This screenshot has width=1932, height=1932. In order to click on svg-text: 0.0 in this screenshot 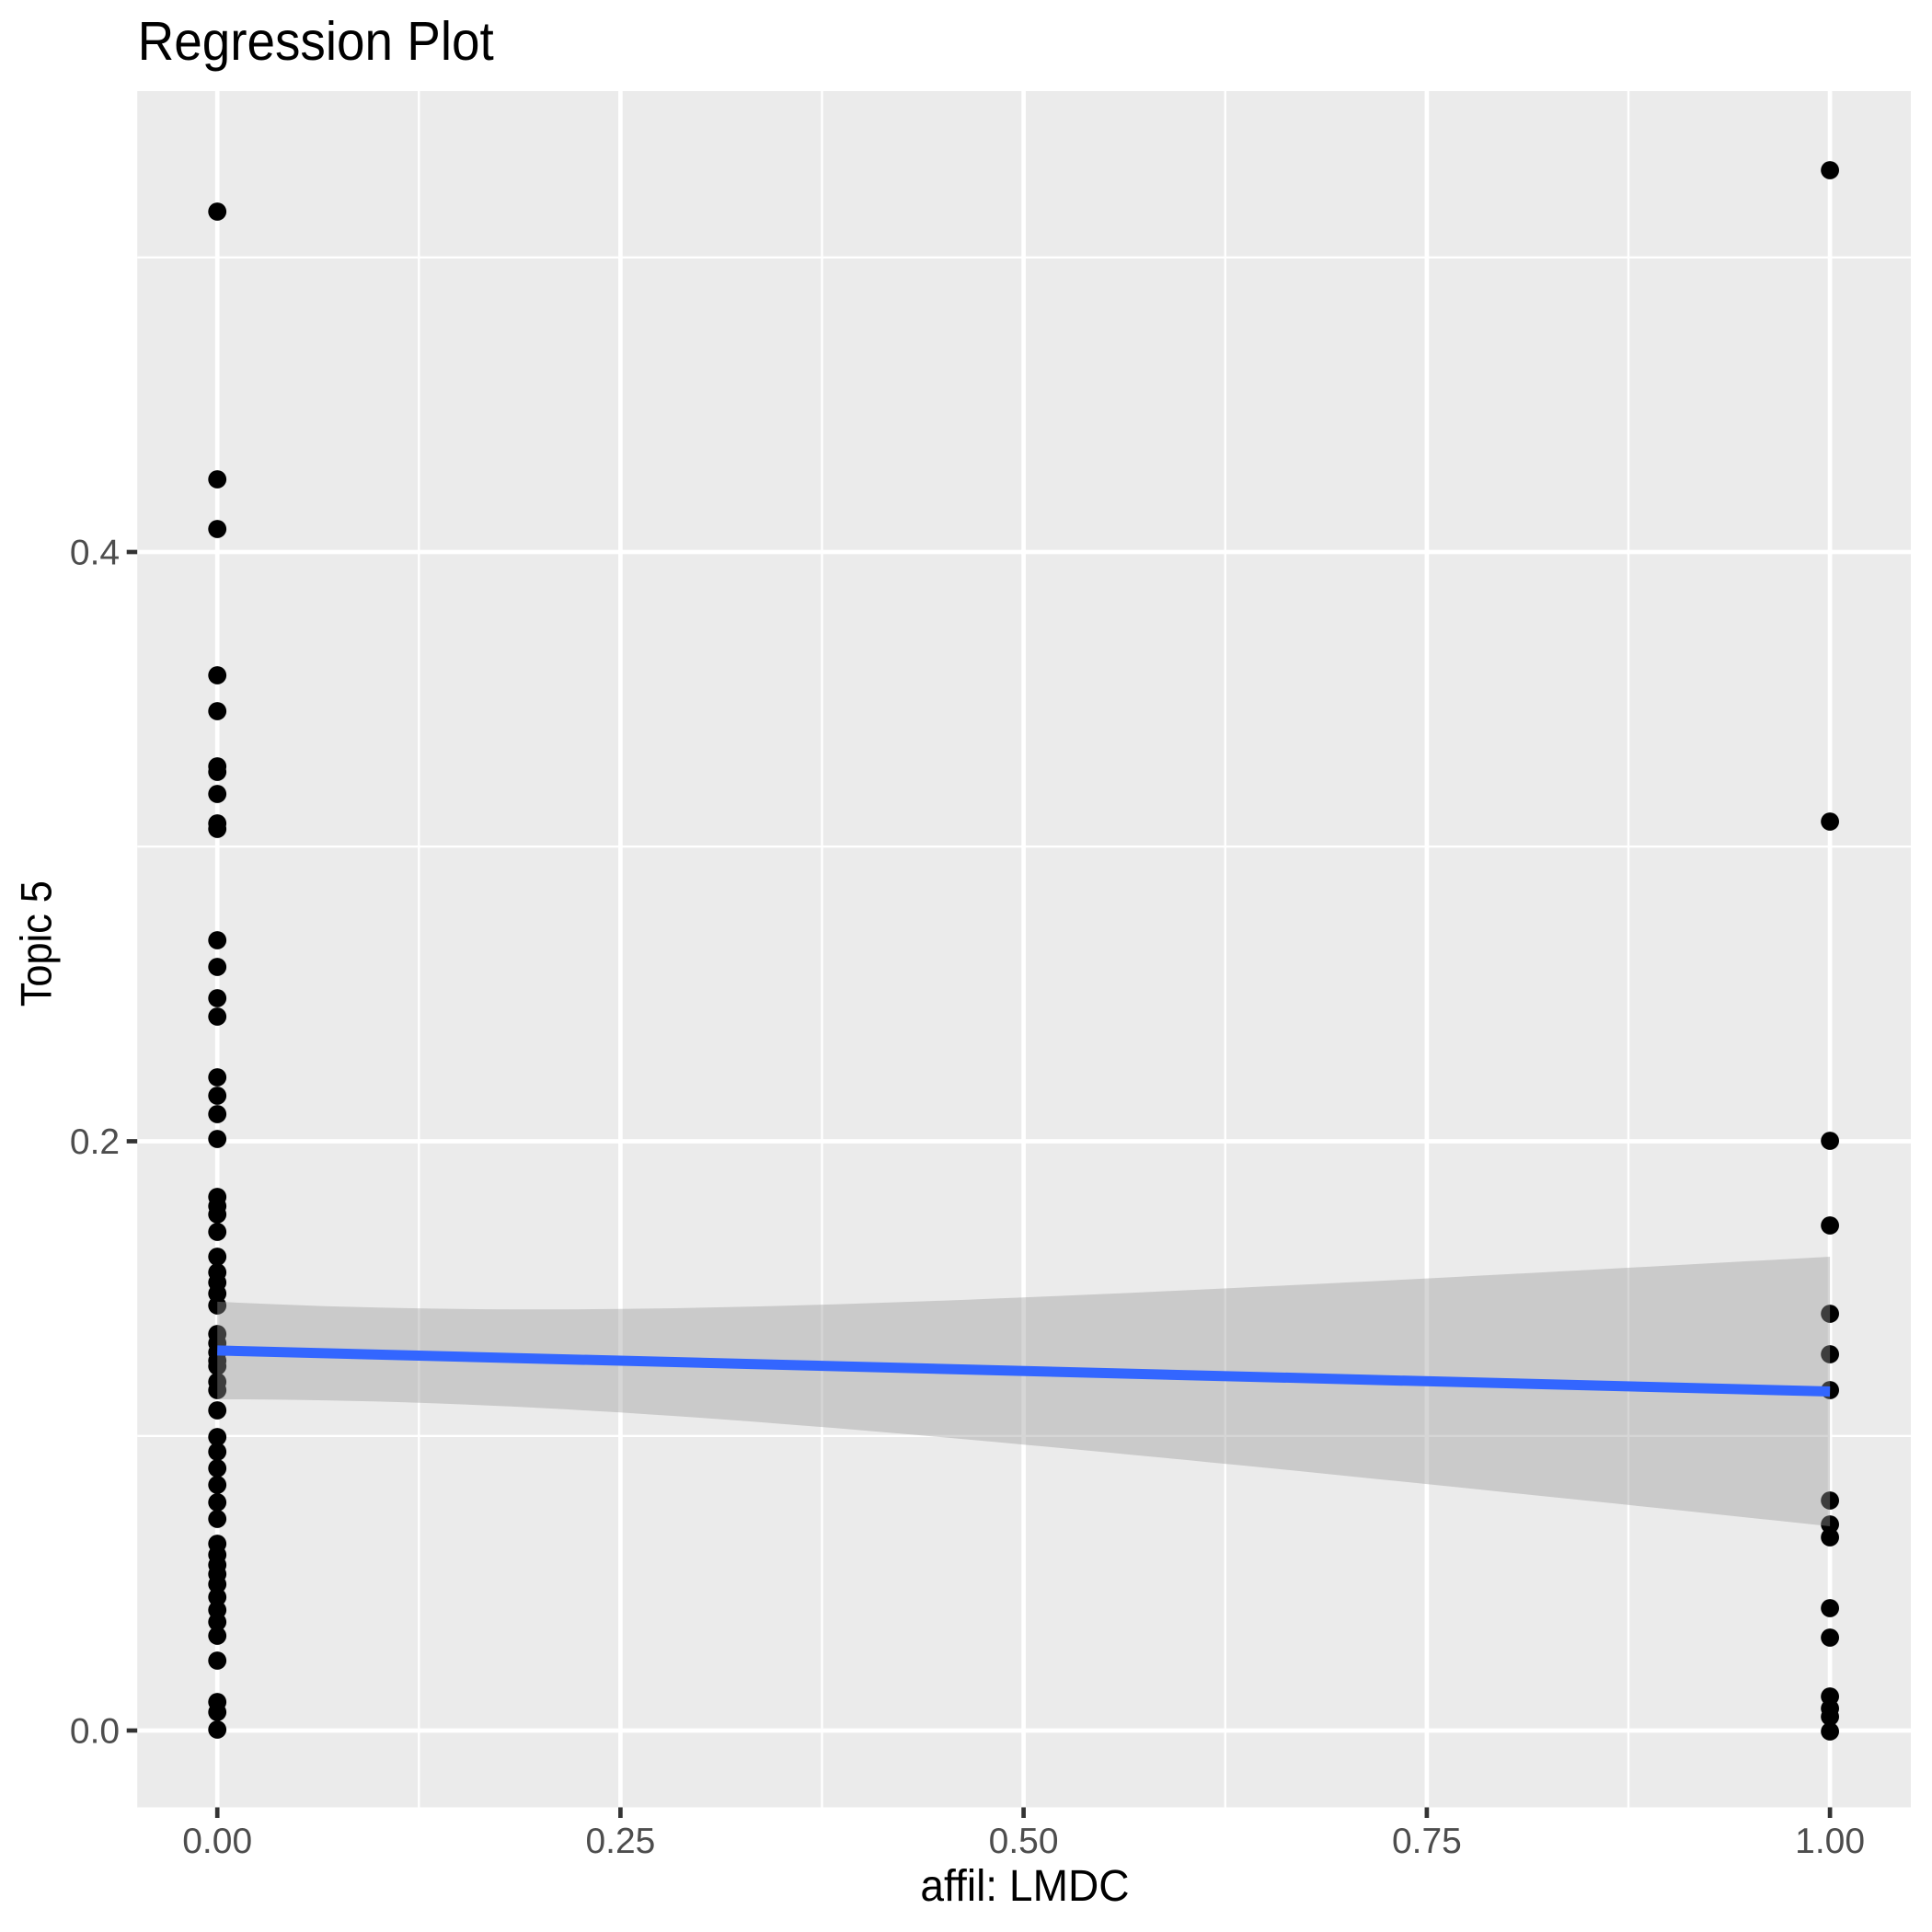, I will do `click(95, 1731)`.